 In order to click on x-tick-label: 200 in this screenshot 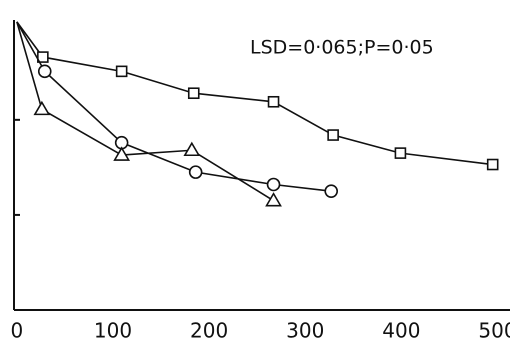, I will do `click(209, 331)`.